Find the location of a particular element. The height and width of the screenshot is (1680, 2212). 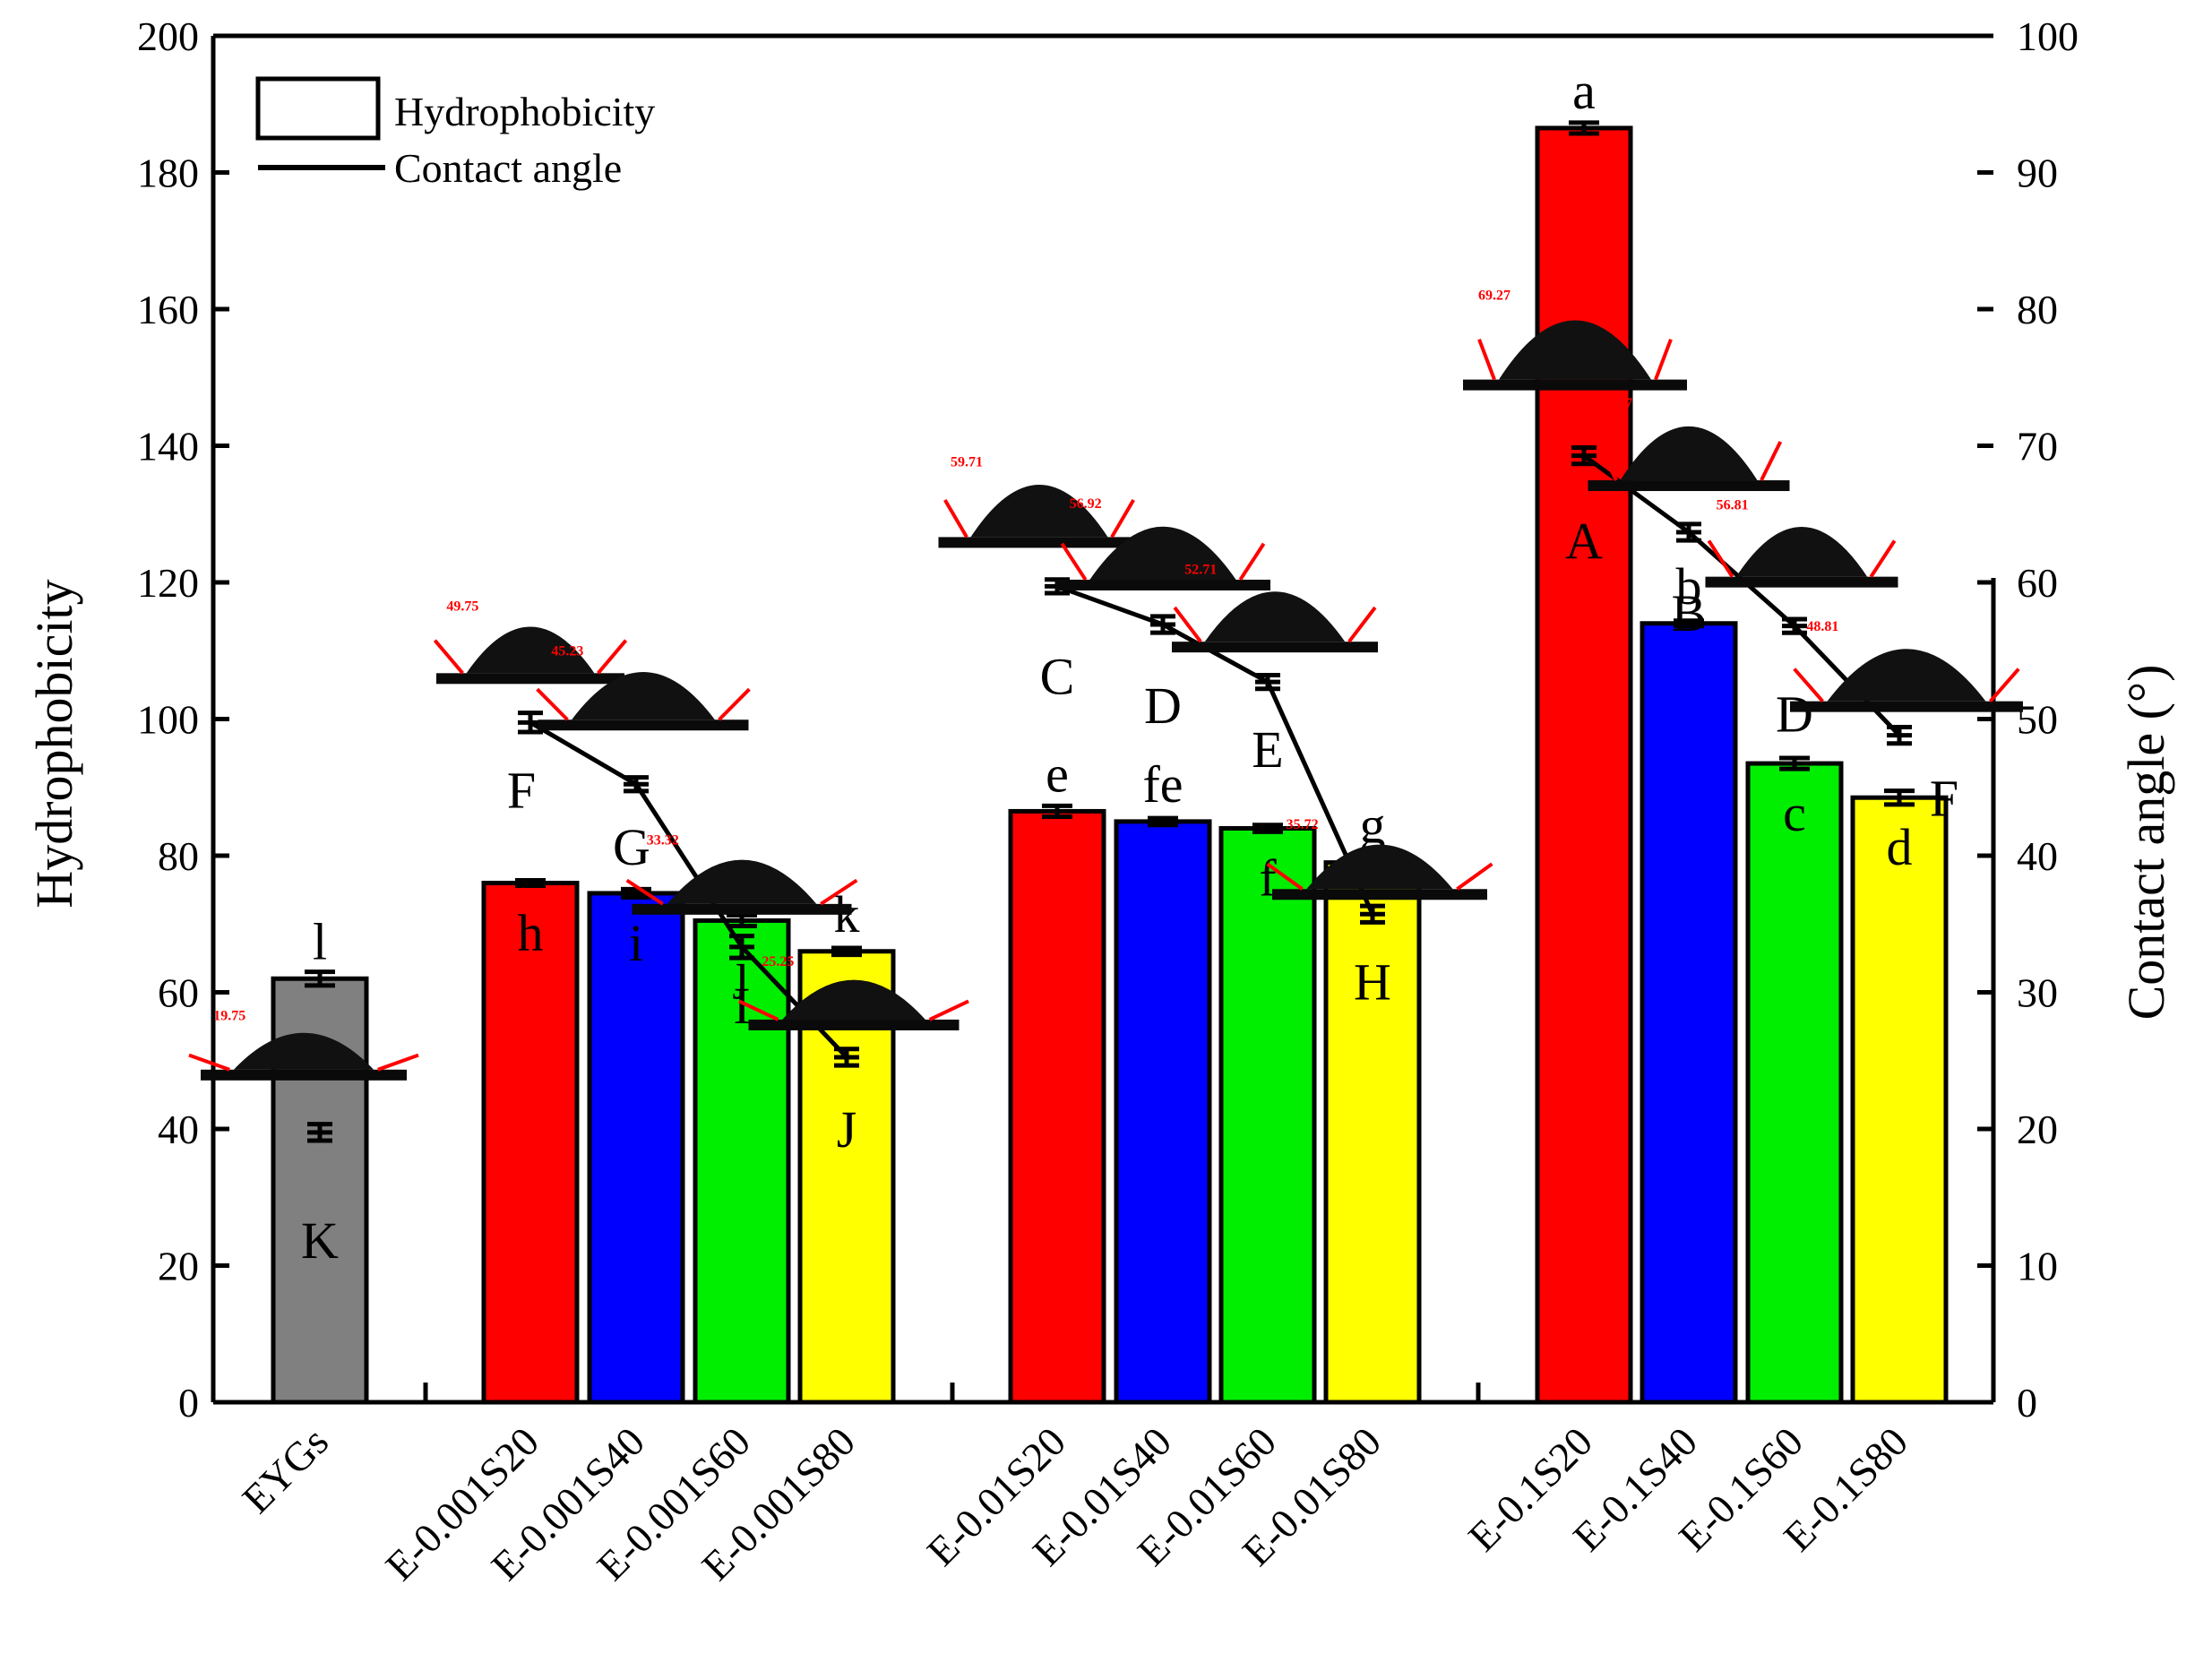

svg-text: 63.67 is located at coordinates (1616, 403).